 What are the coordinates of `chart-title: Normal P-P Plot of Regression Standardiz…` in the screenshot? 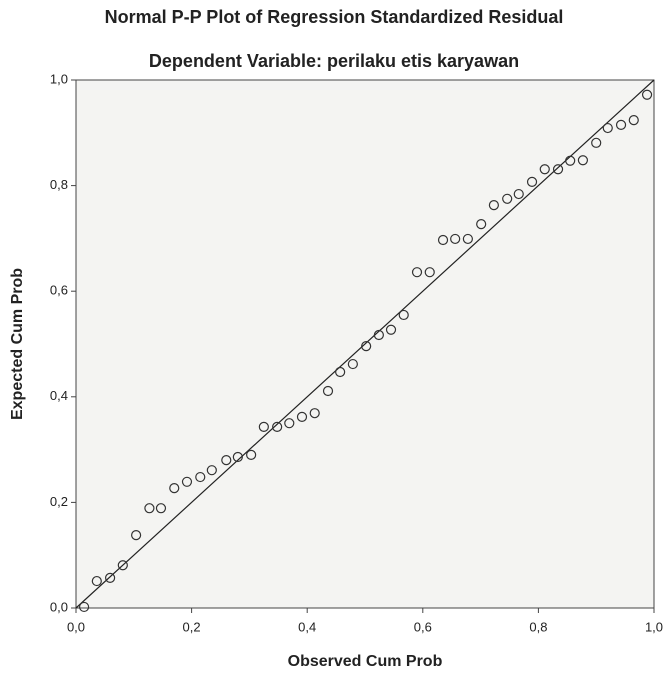 It's located at (334, 17).